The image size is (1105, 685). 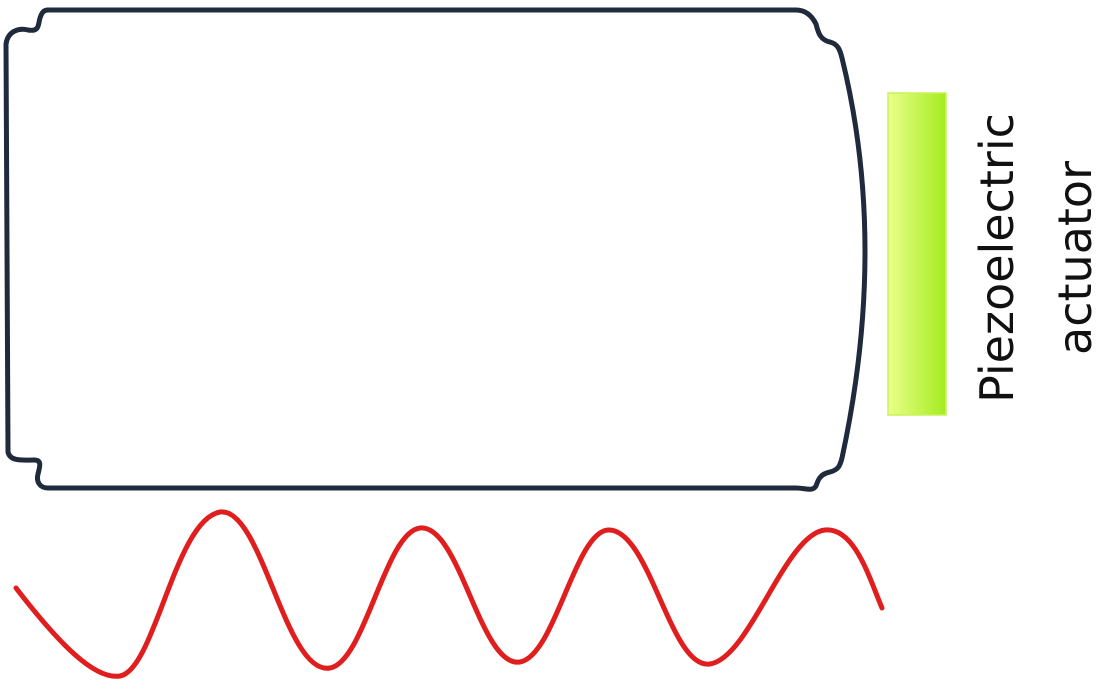 I want to click on actuator-label-line2: actuator, so click(x=1075, y=258).